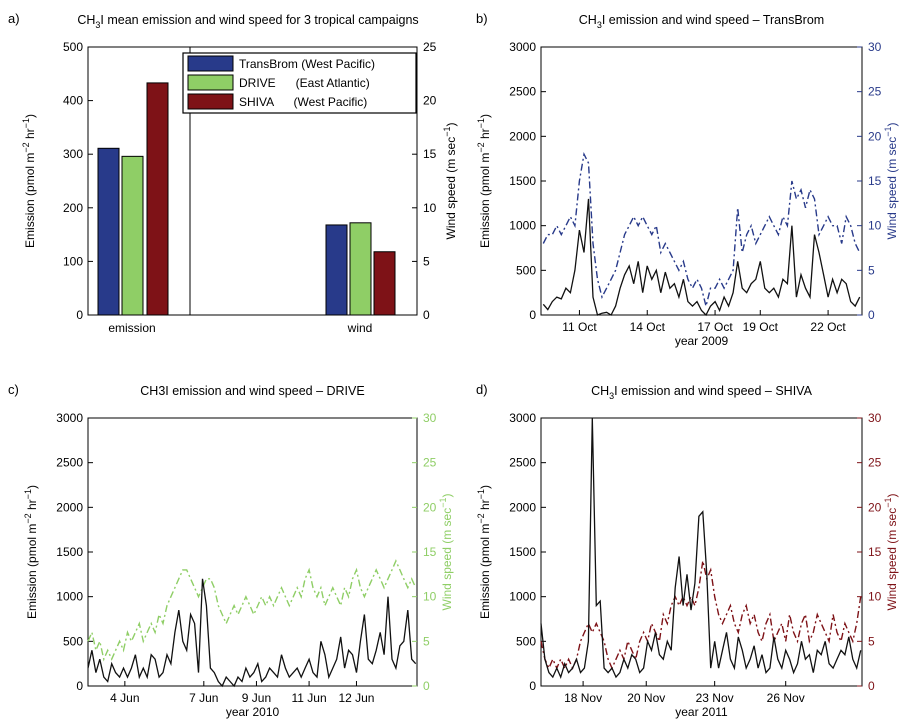 This screenshot has width=906, height=724. I want to click on chart-c-ylabel-sup: −2, so click(28, 518).